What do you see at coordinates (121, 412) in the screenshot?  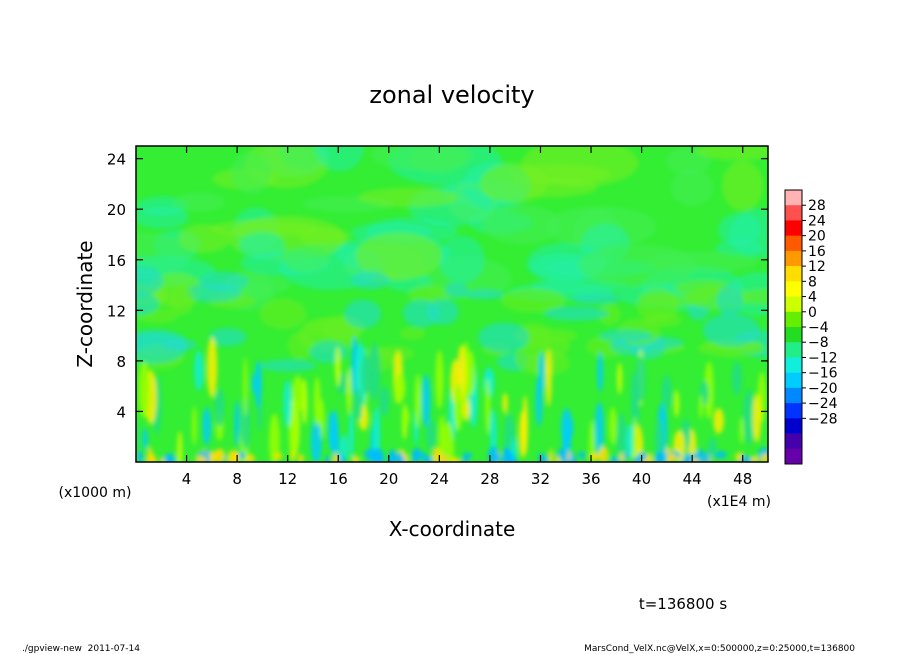 I see `y-tick-label: 4` at bounding box center [121, 412].